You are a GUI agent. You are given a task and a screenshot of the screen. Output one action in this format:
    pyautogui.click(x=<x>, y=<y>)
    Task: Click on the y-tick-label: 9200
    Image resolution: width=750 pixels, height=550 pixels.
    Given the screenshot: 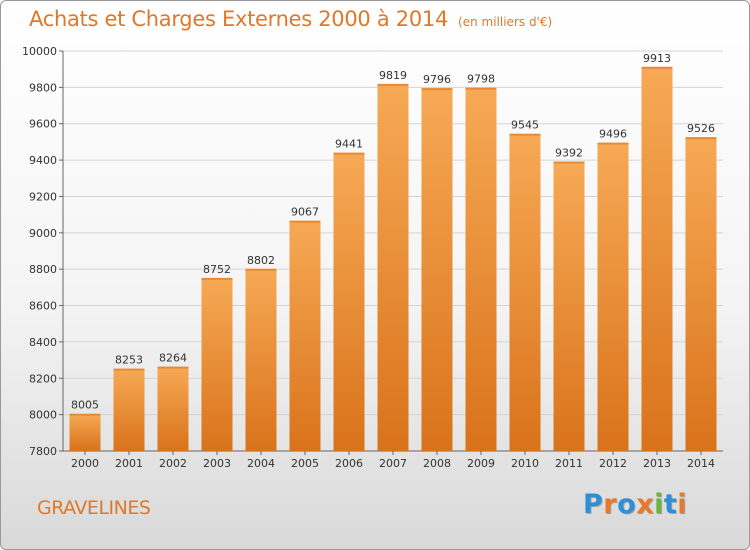 What is the action you would take?
    pyautogui.click(x=43, y=196)
    